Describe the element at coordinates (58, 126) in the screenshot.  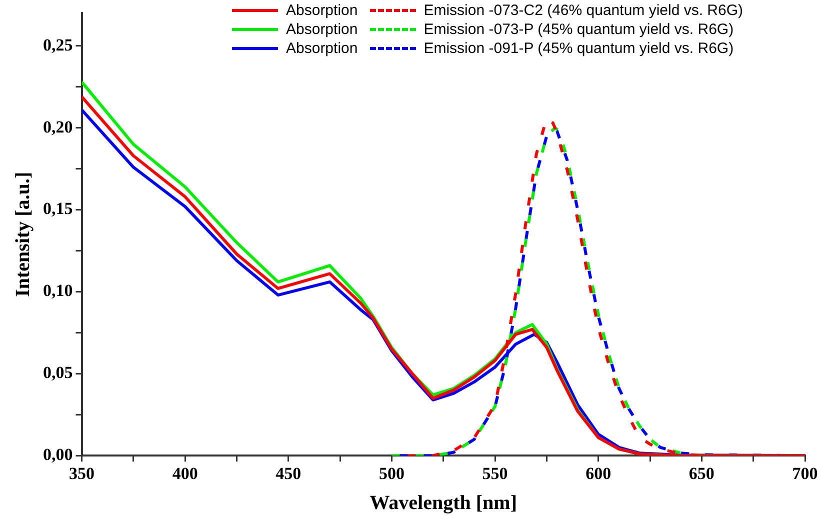
I see `y-tick-label: 0,20` at that location.